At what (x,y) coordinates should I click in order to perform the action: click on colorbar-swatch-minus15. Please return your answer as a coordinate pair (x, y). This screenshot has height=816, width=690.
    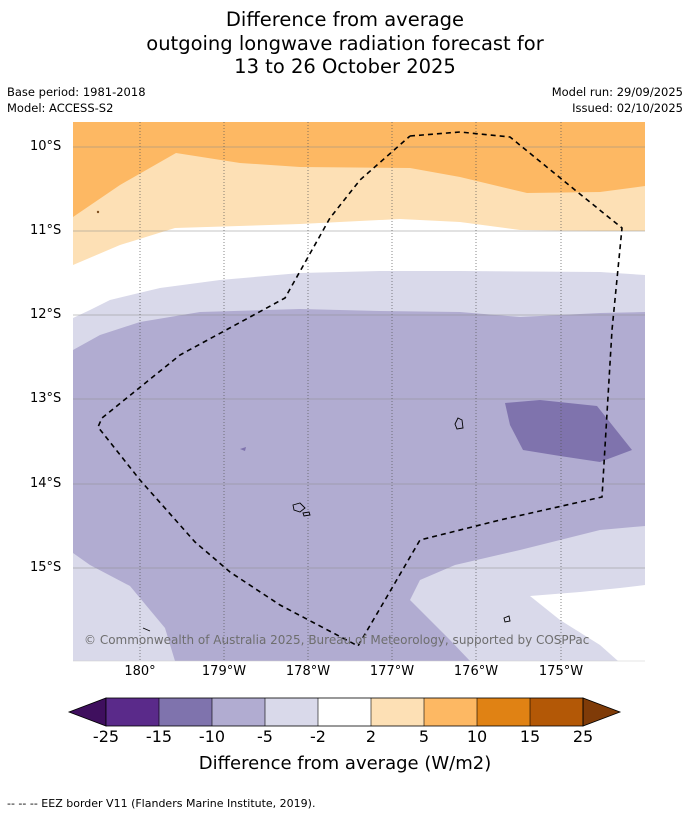
    Looking at the image, I should click on (185, 712).